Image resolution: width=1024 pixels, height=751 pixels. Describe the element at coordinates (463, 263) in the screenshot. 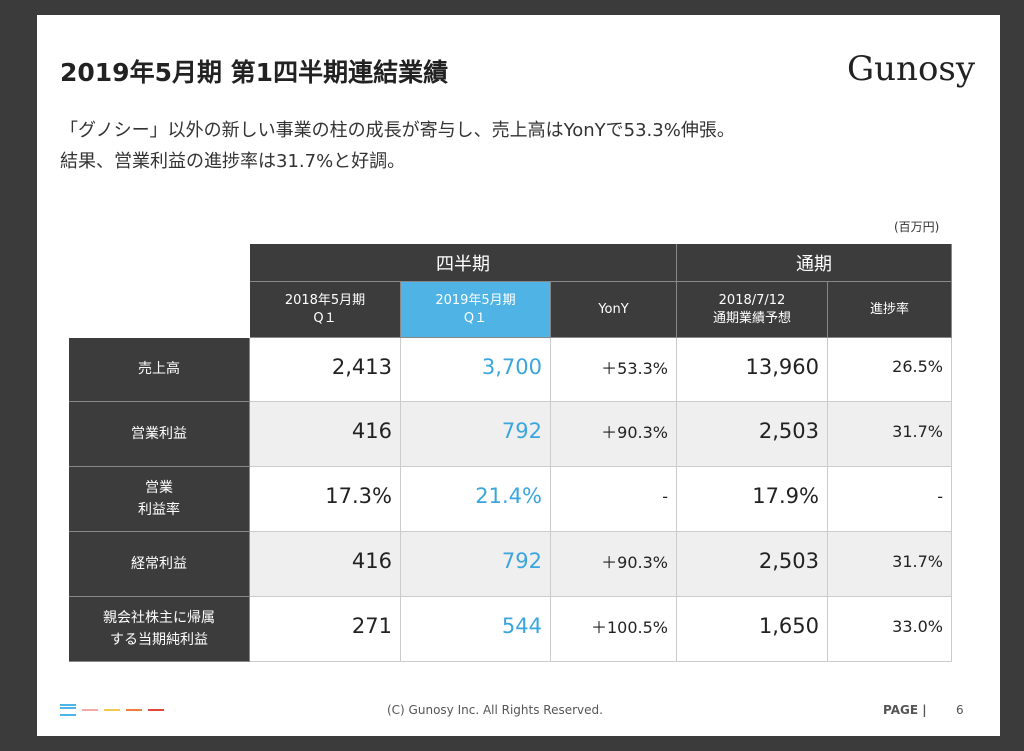

I see `group-header: 四半期` at that location.